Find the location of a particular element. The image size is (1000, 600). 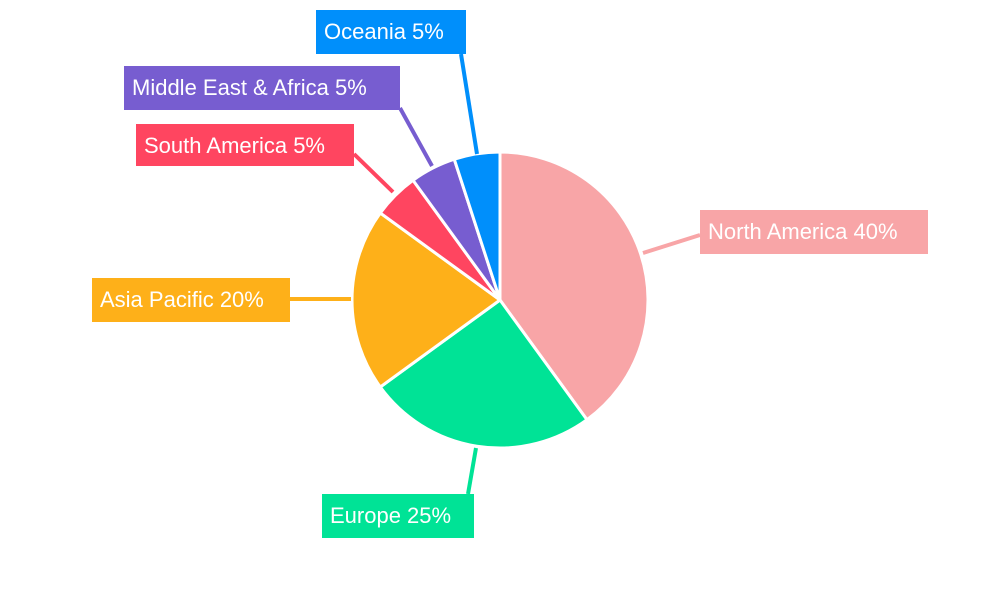

slice-label: Asia Pacific 20% is located at coordinates (191, 300).